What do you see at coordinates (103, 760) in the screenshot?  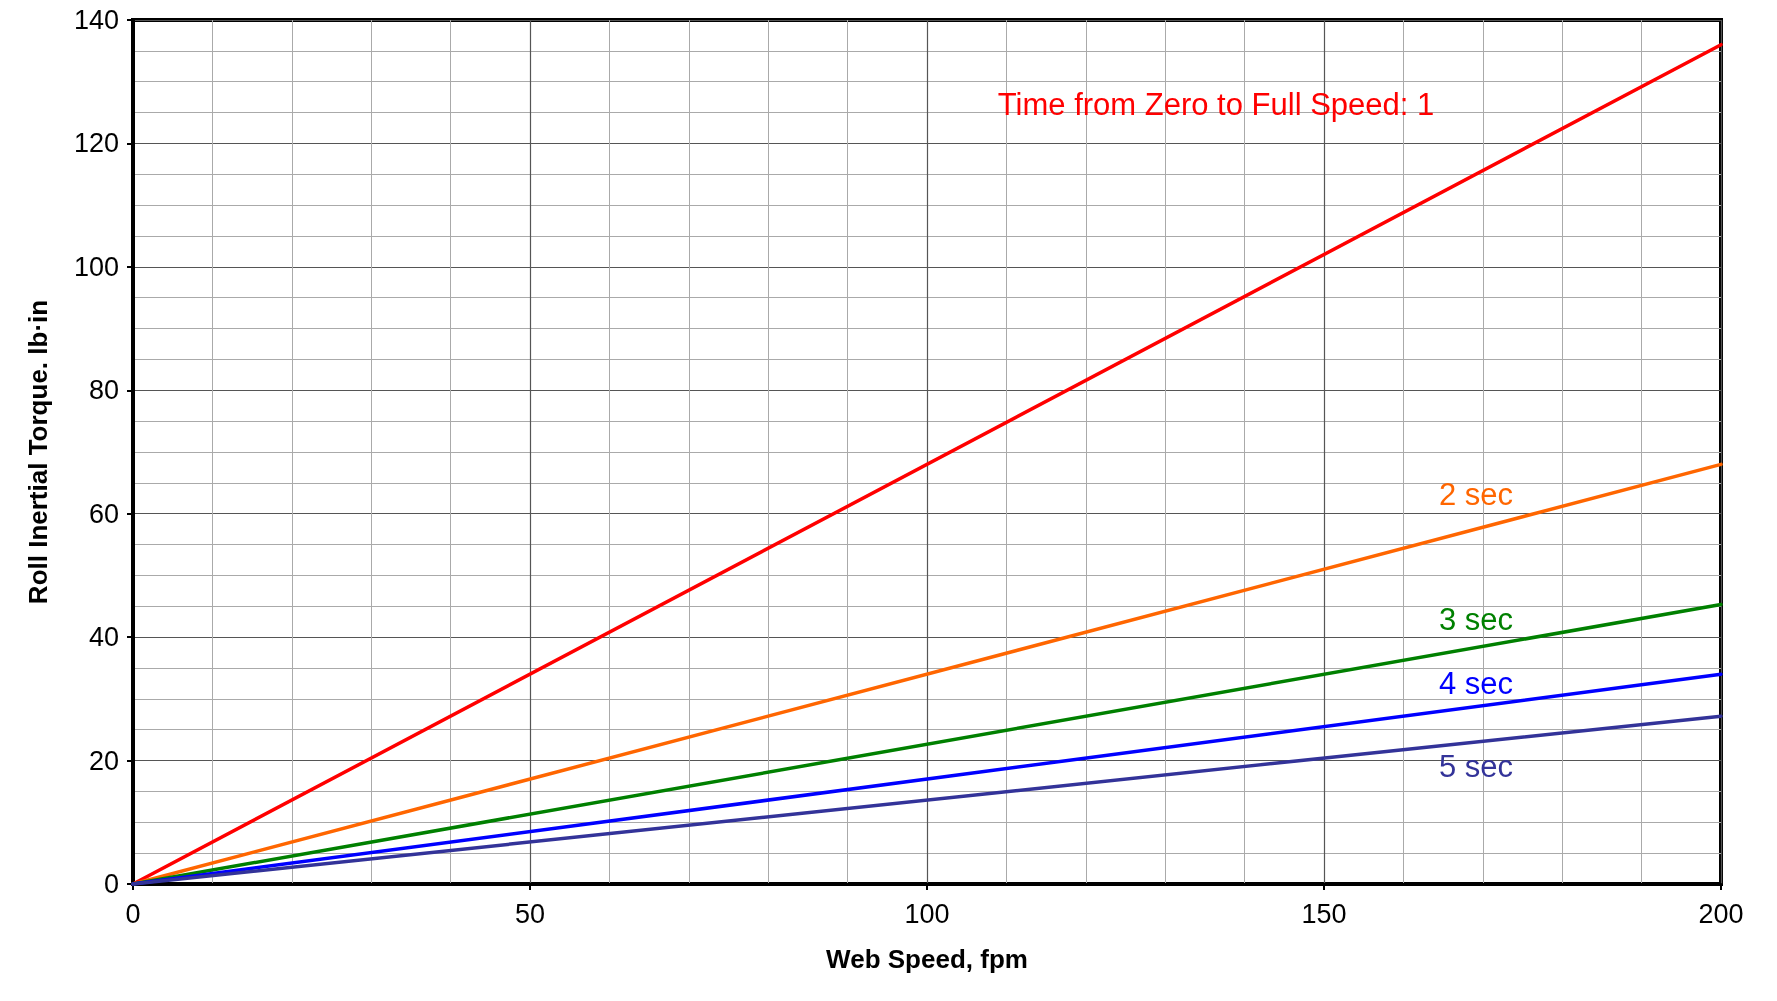 I see `y-tick-label: 20` at bounding box center [103, 760].